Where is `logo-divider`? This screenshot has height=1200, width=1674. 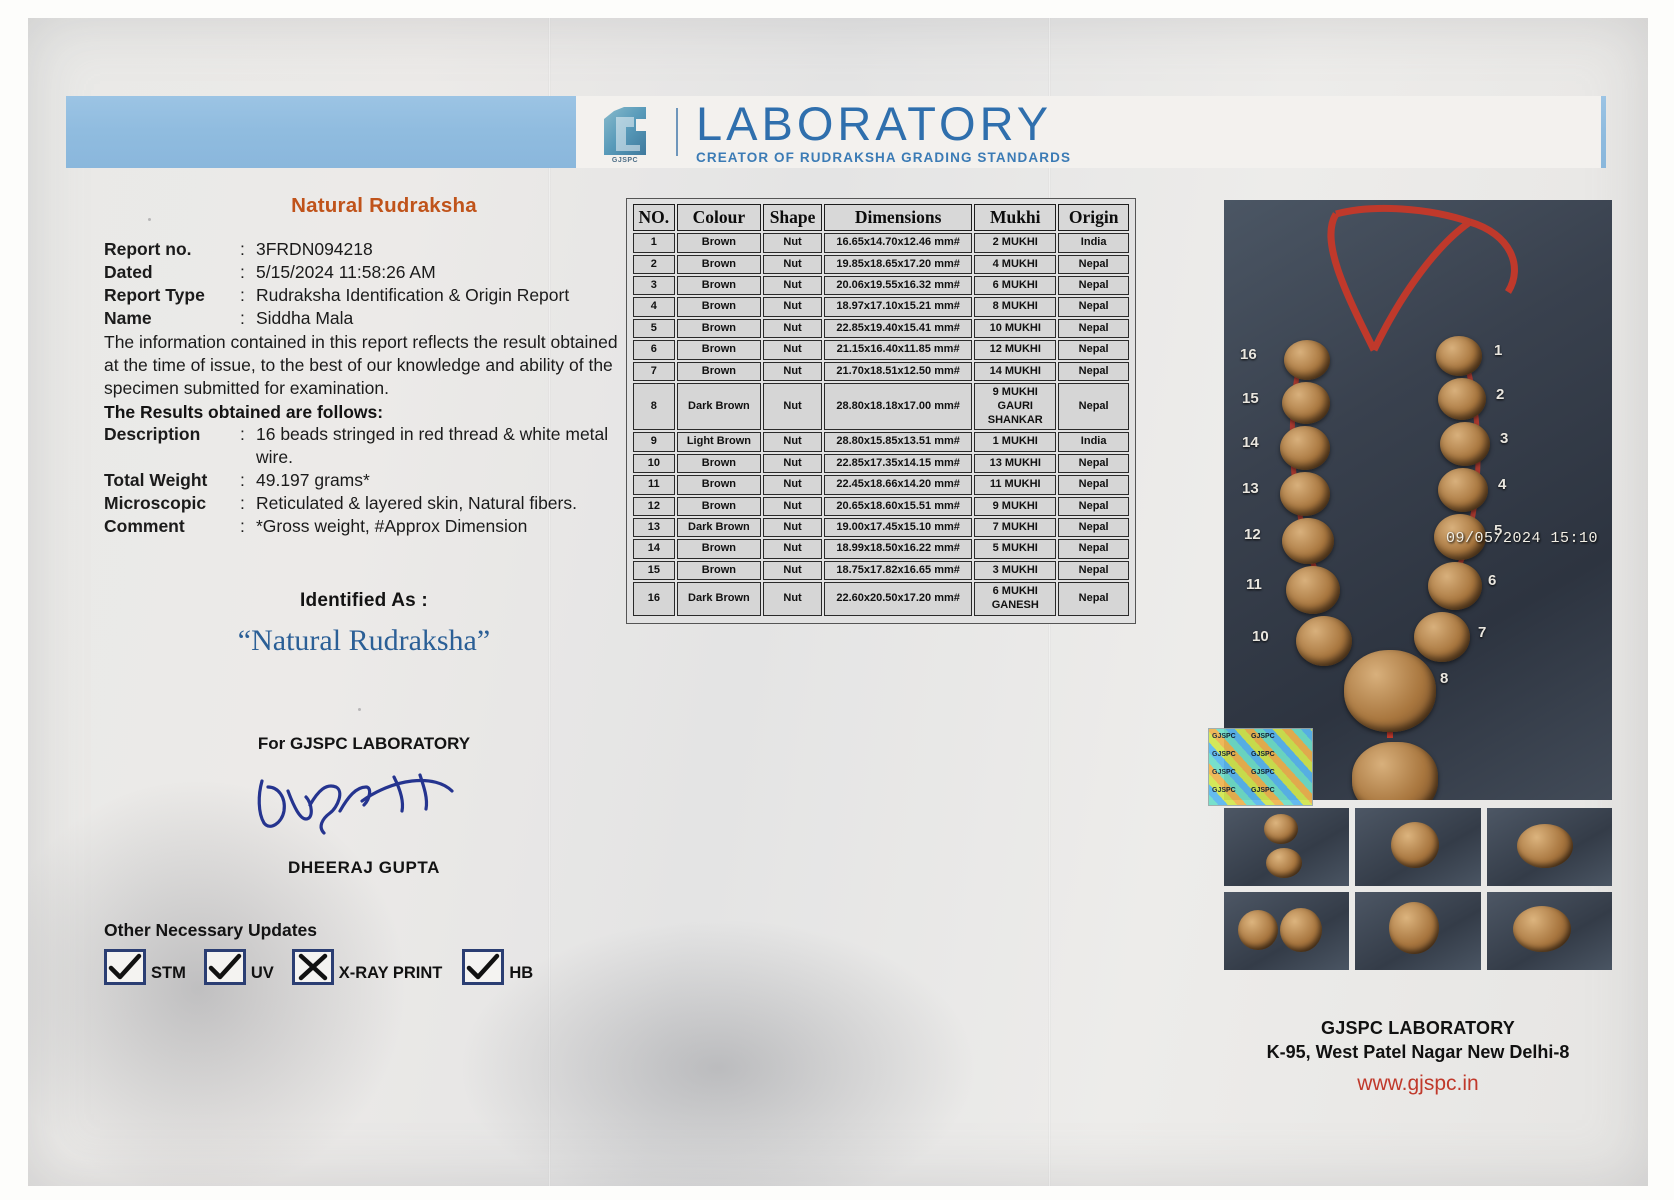 logo-divider is located at coordinates (677, 132).